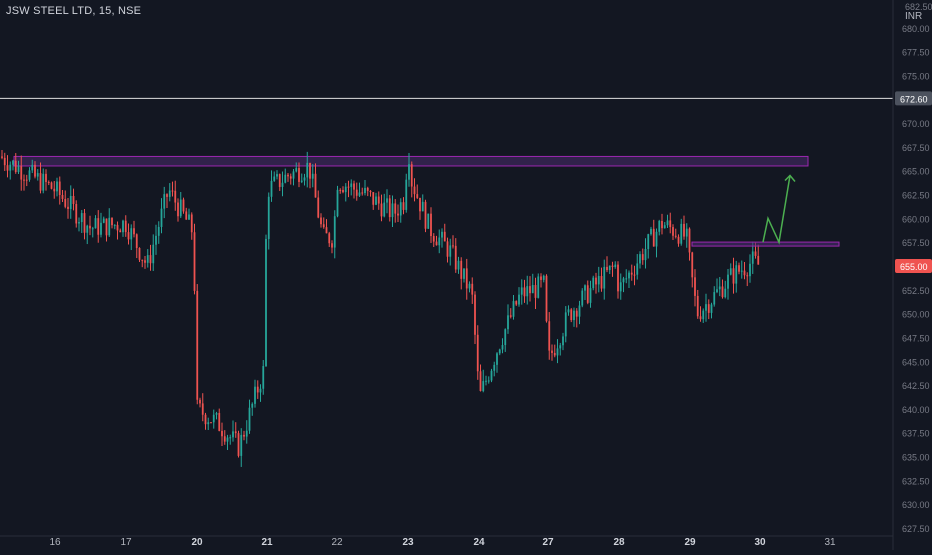  I want to click on price-axis-label: 667.50, so click(916, 148).